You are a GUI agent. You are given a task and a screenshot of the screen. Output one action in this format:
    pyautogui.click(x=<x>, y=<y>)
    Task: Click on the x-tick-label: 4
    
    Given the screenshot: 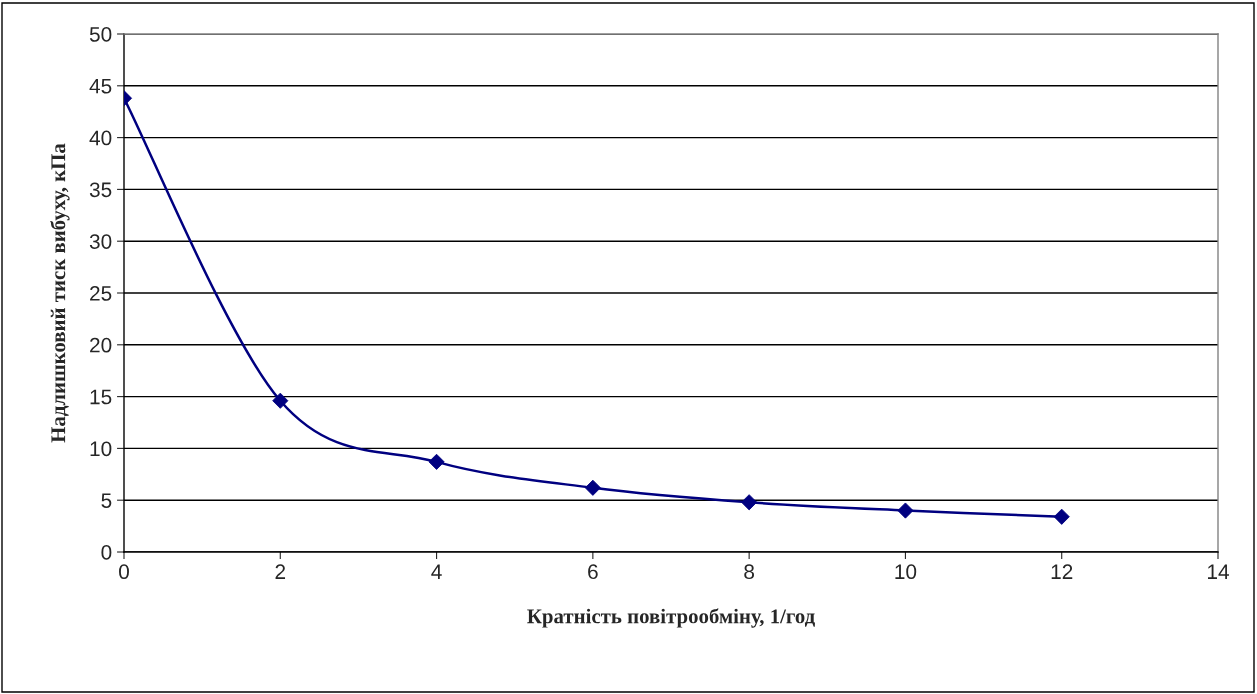 What is the action you would take?
    pyautogui.click(x=436, y=571)
    